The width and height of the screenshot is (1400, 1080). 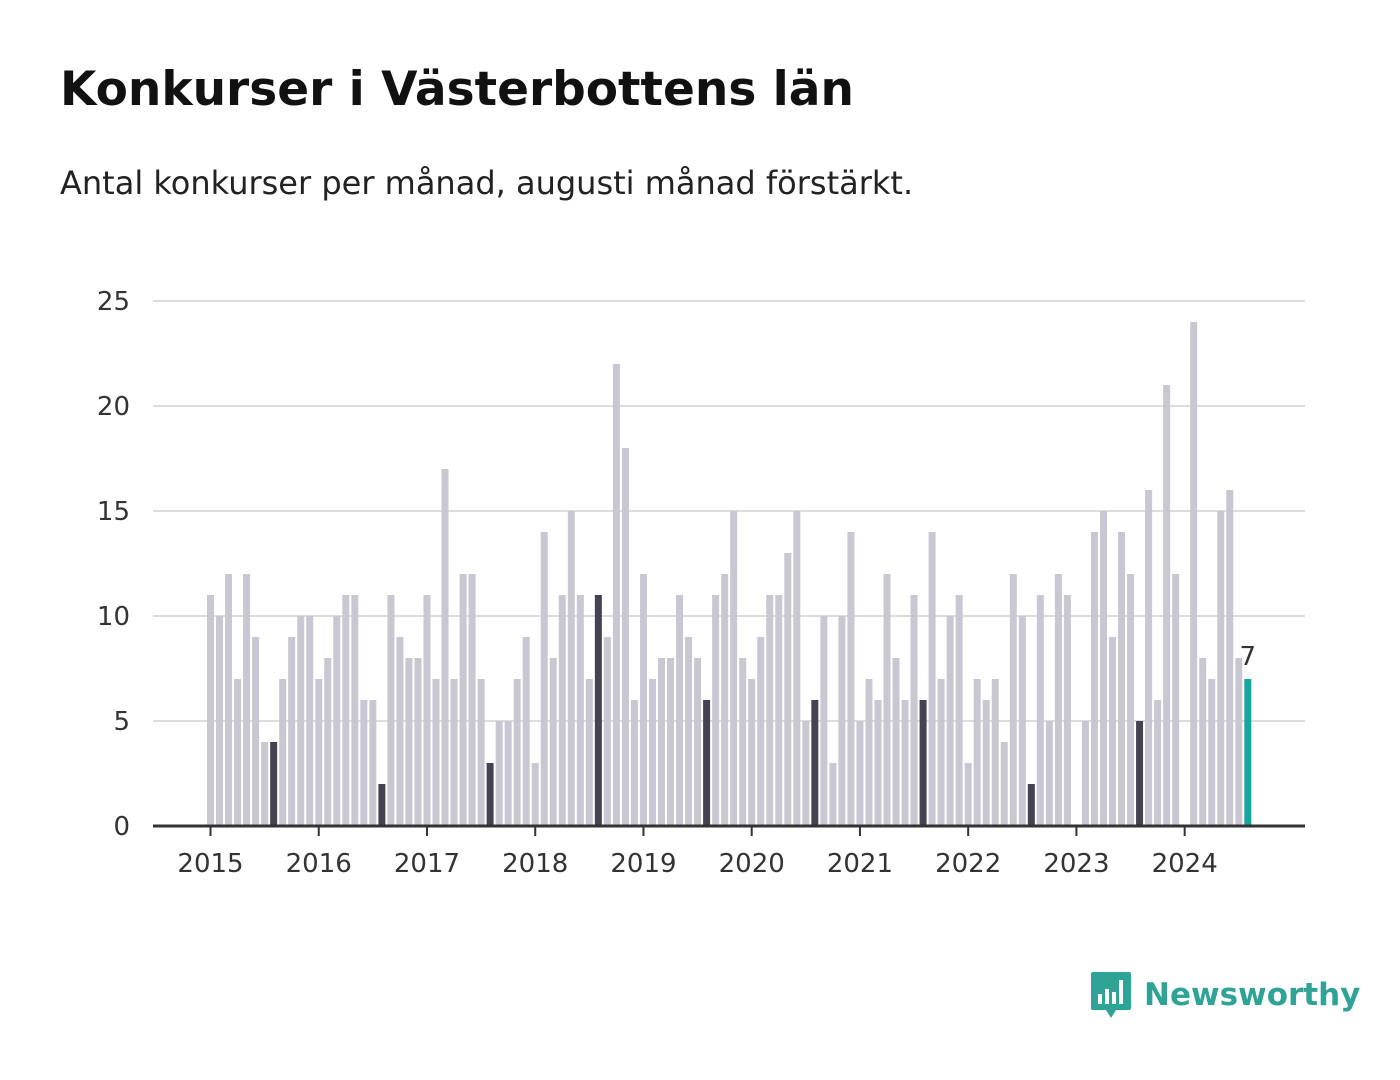 I want to click on x-tick-label: 2020, so click(x=752, y=864).